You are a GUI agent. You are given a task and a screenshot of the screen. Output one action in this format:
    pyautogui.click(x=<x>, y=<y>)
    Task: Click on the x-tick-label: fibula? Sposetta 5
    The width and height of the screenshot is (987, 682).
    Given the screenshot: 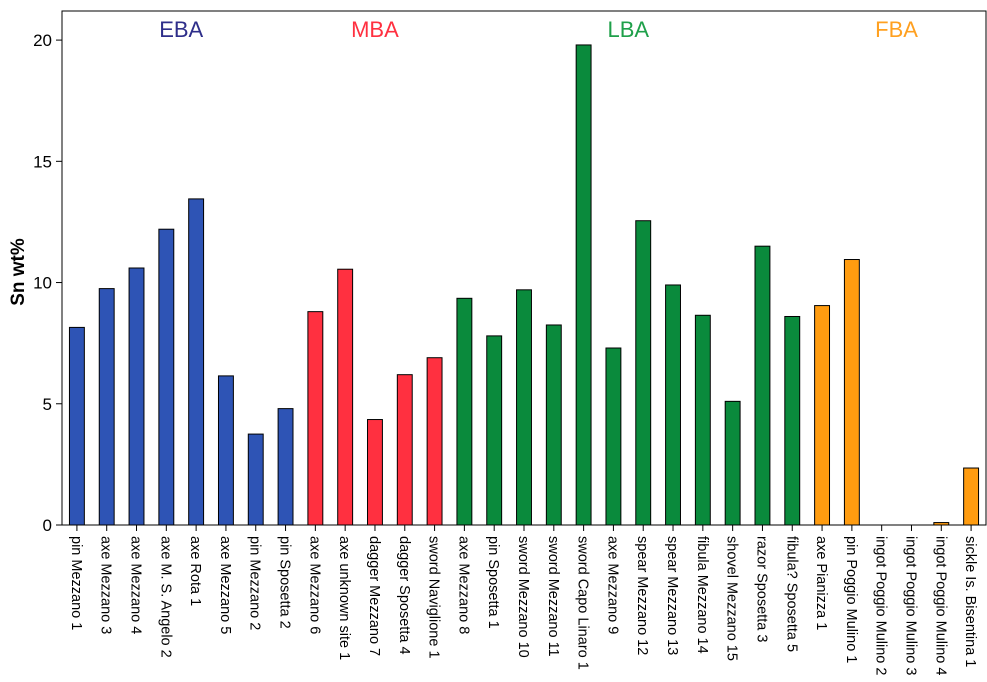 What is the action you would take?
    pyautogui.click(x=791, y=594)
    